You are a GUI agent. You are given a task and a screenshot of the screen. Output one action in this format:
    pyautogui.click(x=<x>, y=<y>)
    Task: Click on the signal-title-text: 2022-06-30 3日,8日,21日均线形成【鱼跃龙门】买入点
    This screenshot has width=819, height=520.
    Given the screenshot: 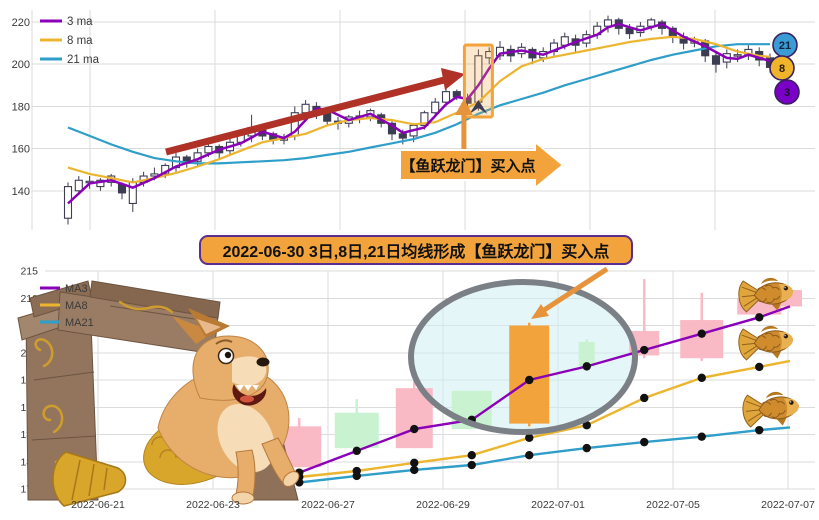 What is the action you would take?
    pyautogui.click(x=416, y=252)
    